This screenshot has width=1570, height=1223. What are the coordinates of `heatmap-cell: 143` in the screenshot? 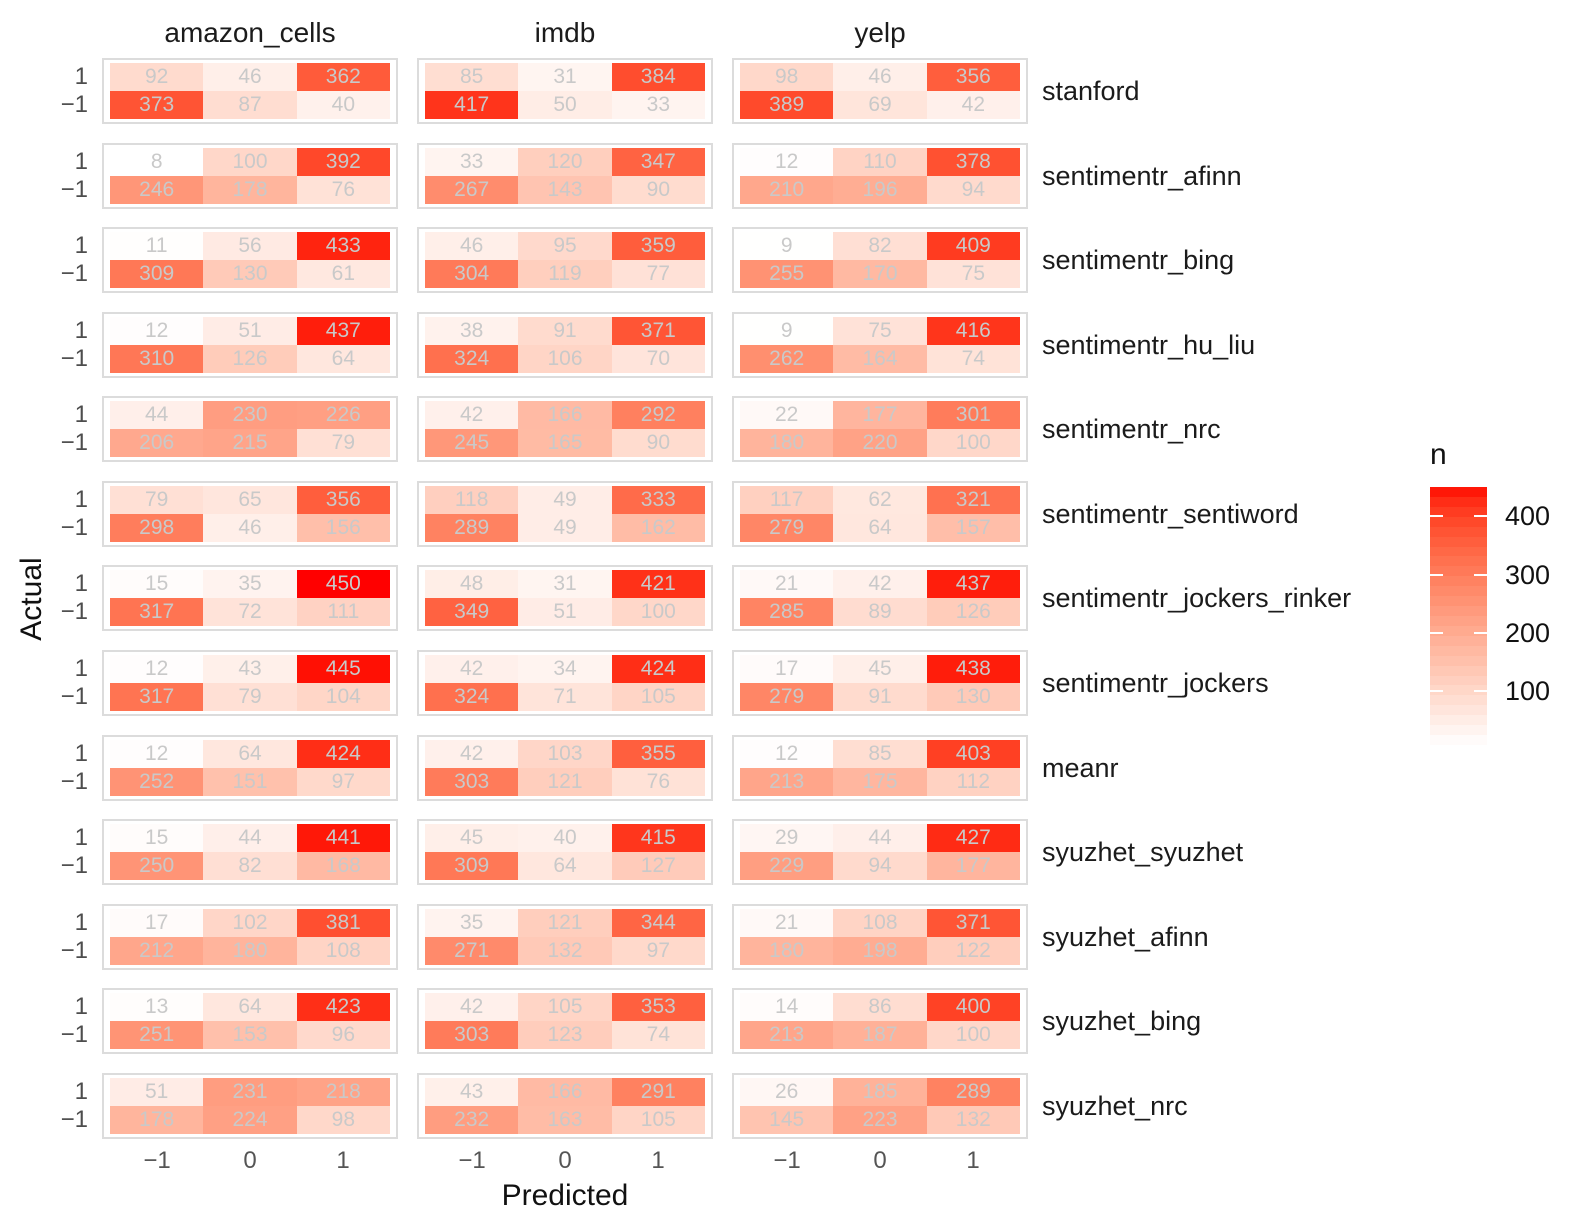 It's located at (565, 190).